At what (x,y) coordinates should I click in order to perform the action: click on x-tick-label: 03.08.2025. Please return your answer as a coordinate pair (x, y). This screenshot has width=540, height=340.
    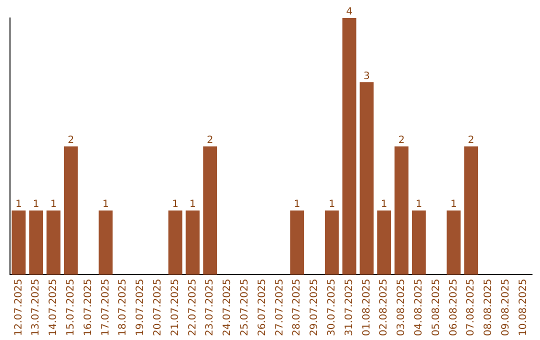
    Looking at the image, I should click on (402, 307).